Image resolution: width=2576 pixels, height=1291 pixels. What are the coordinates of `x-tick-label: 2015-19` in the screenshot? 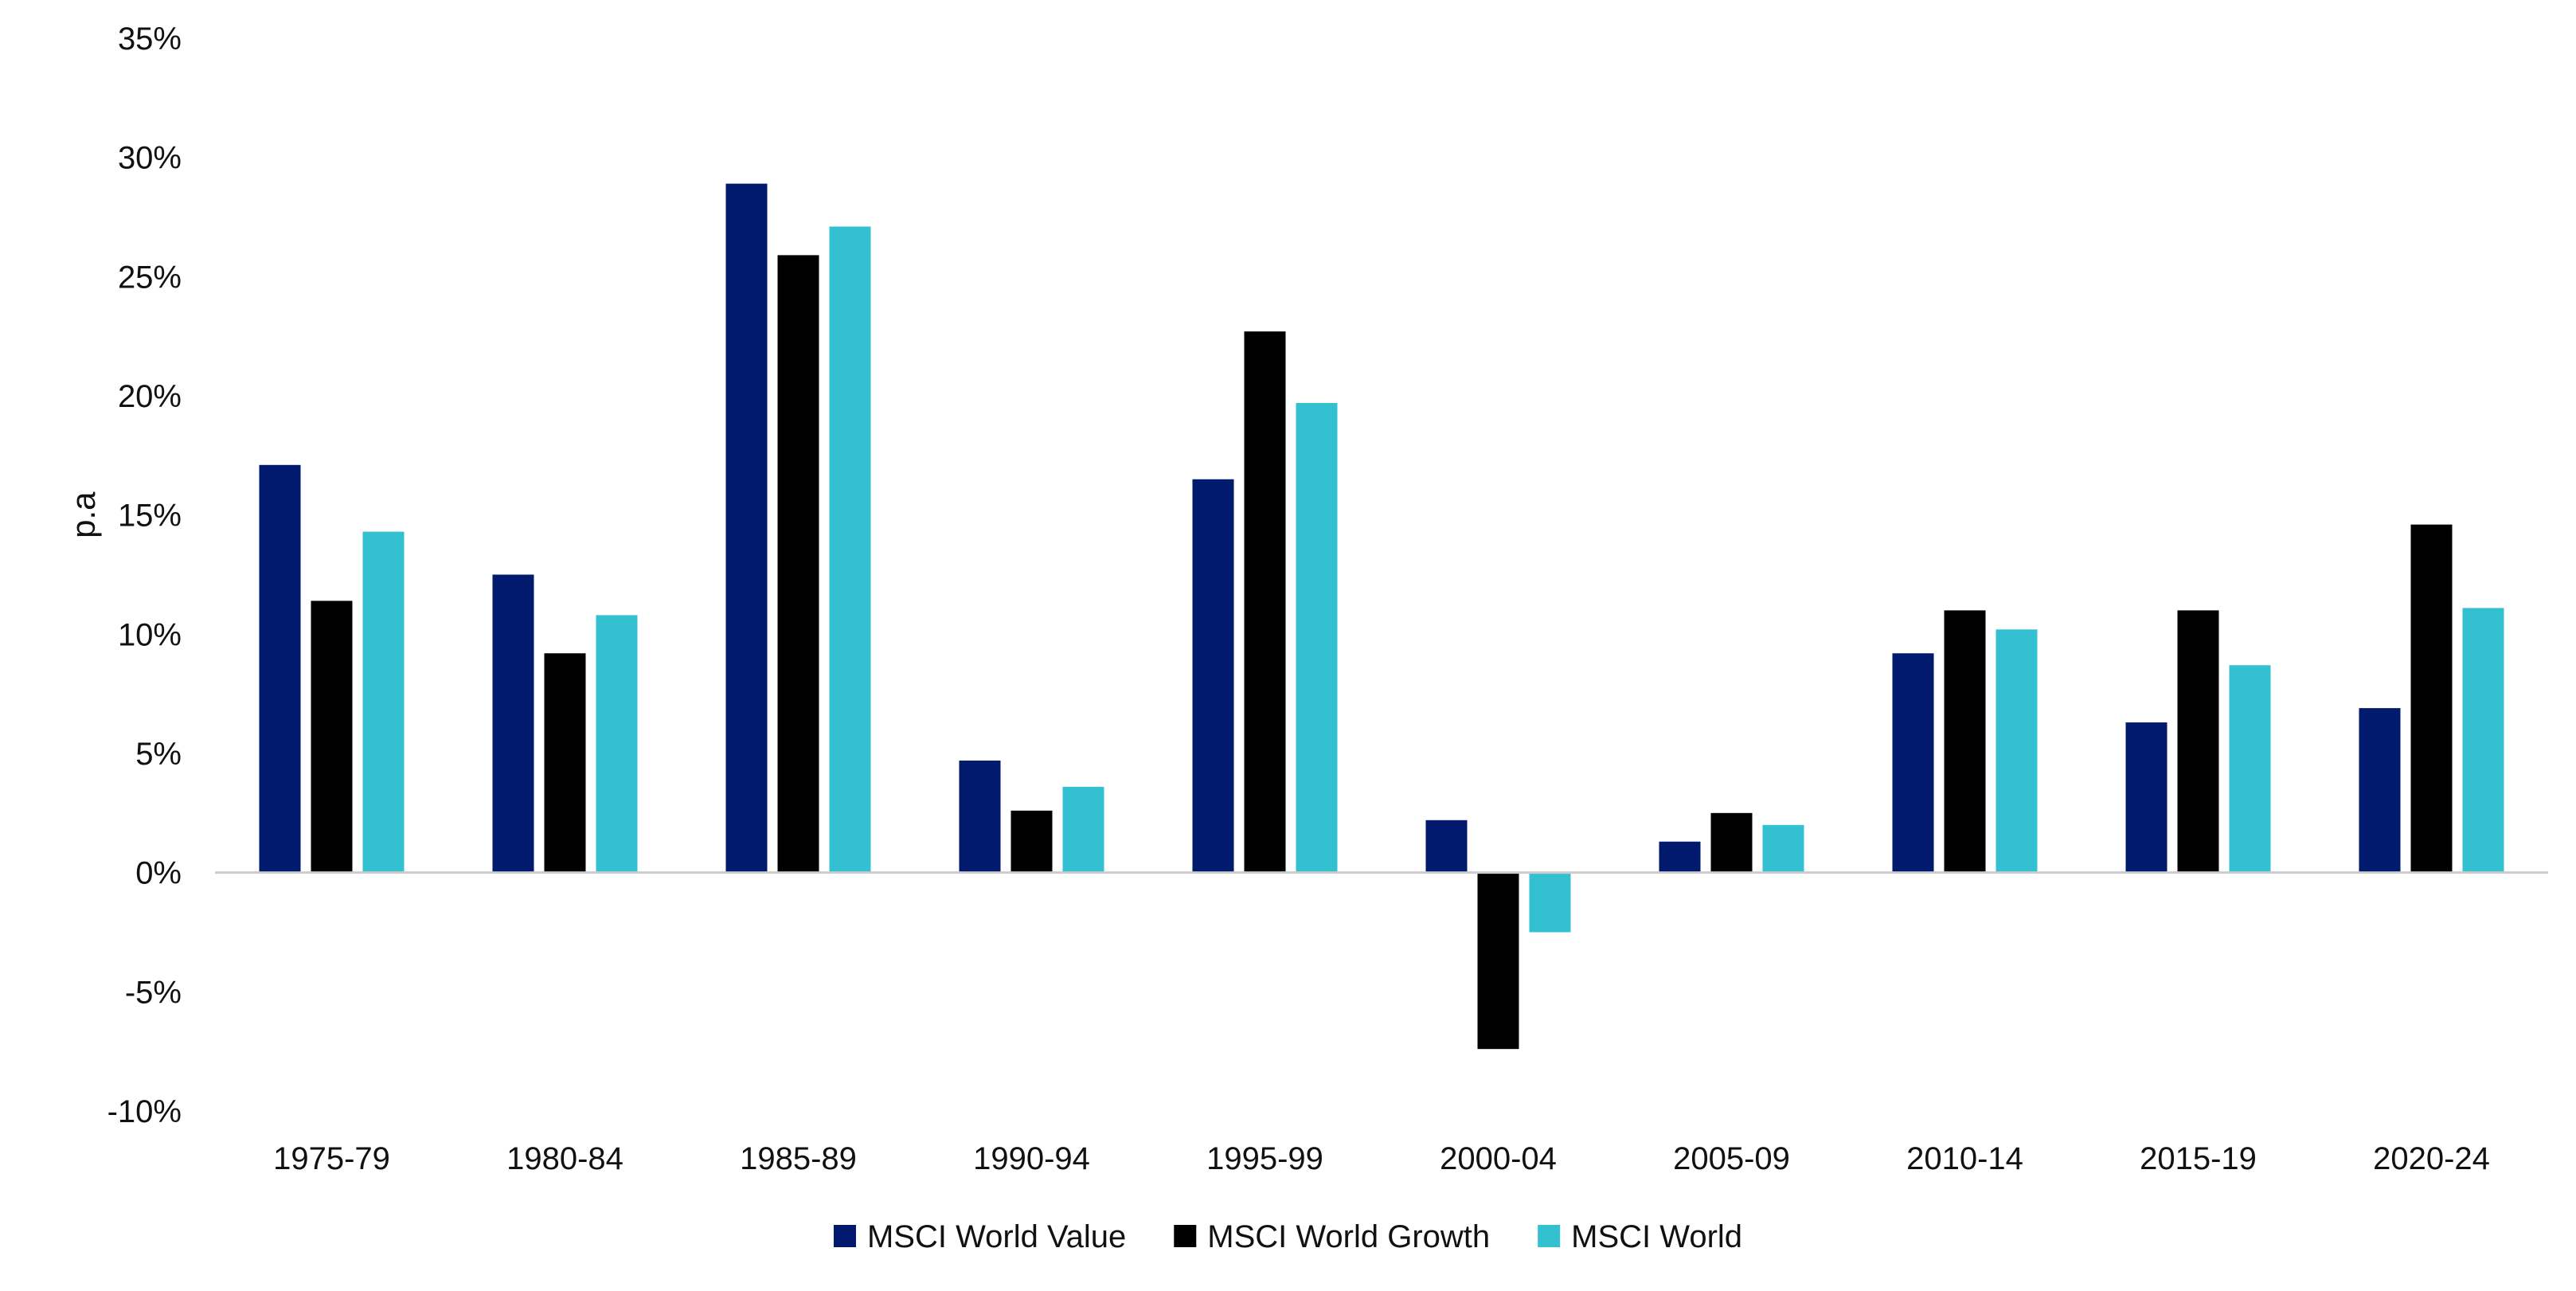 It's located at (2198, 1158).